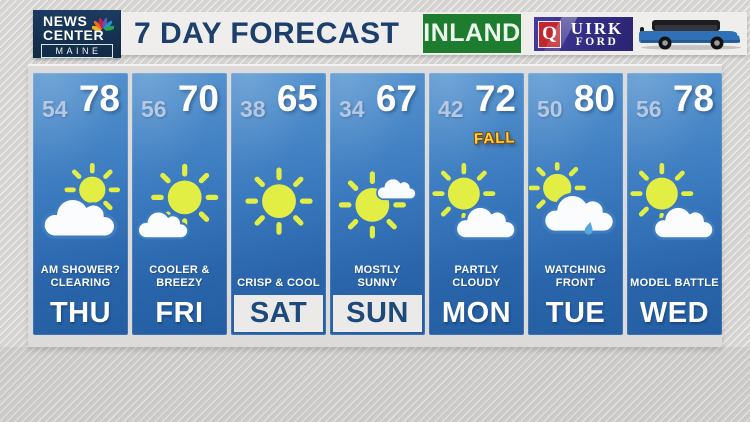  I want to click on day-label: WED, so click(674, 313).